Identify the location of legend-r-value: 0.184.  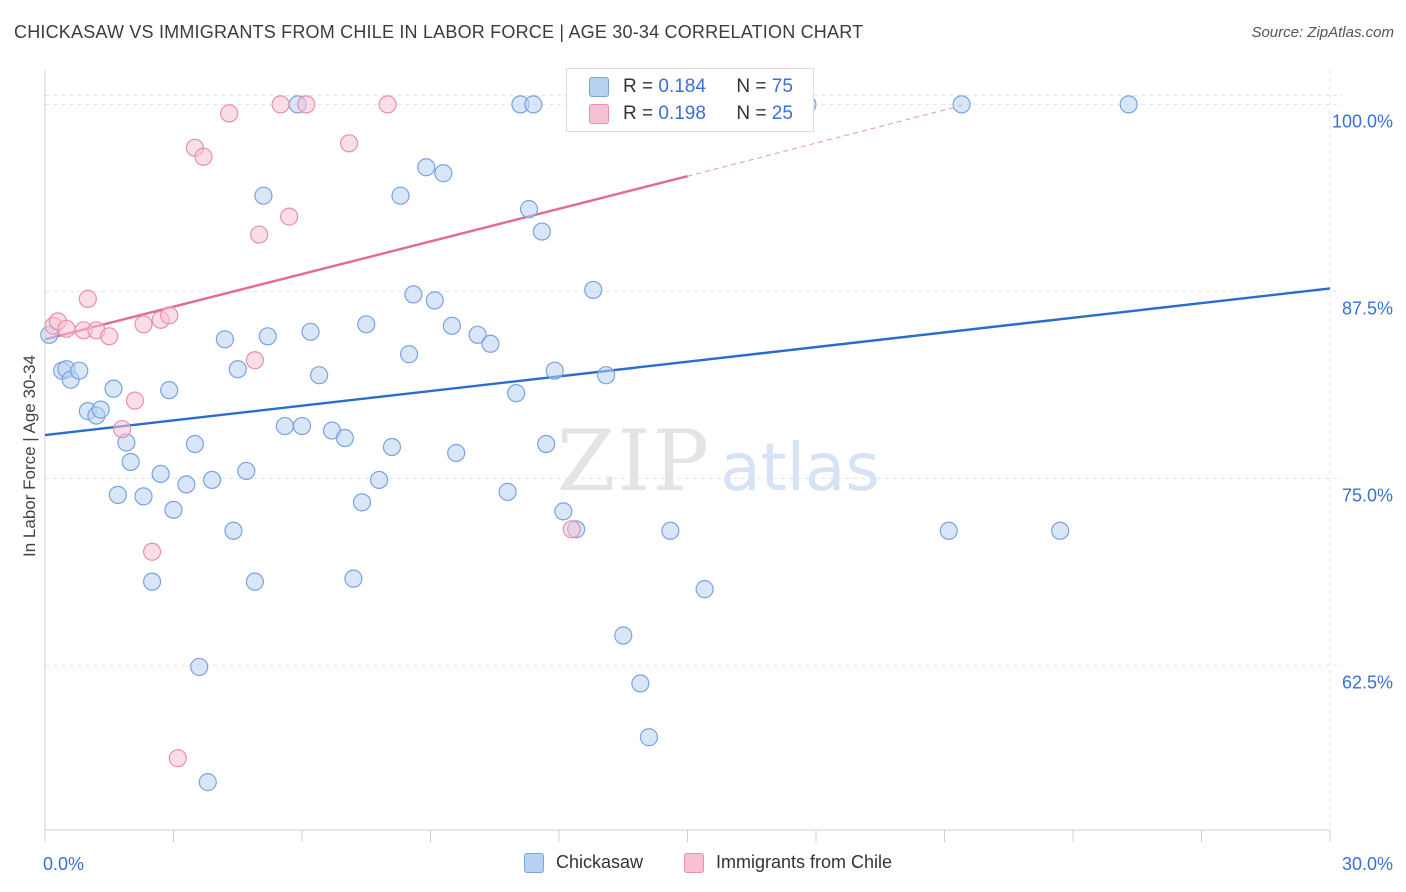
(682, 86).